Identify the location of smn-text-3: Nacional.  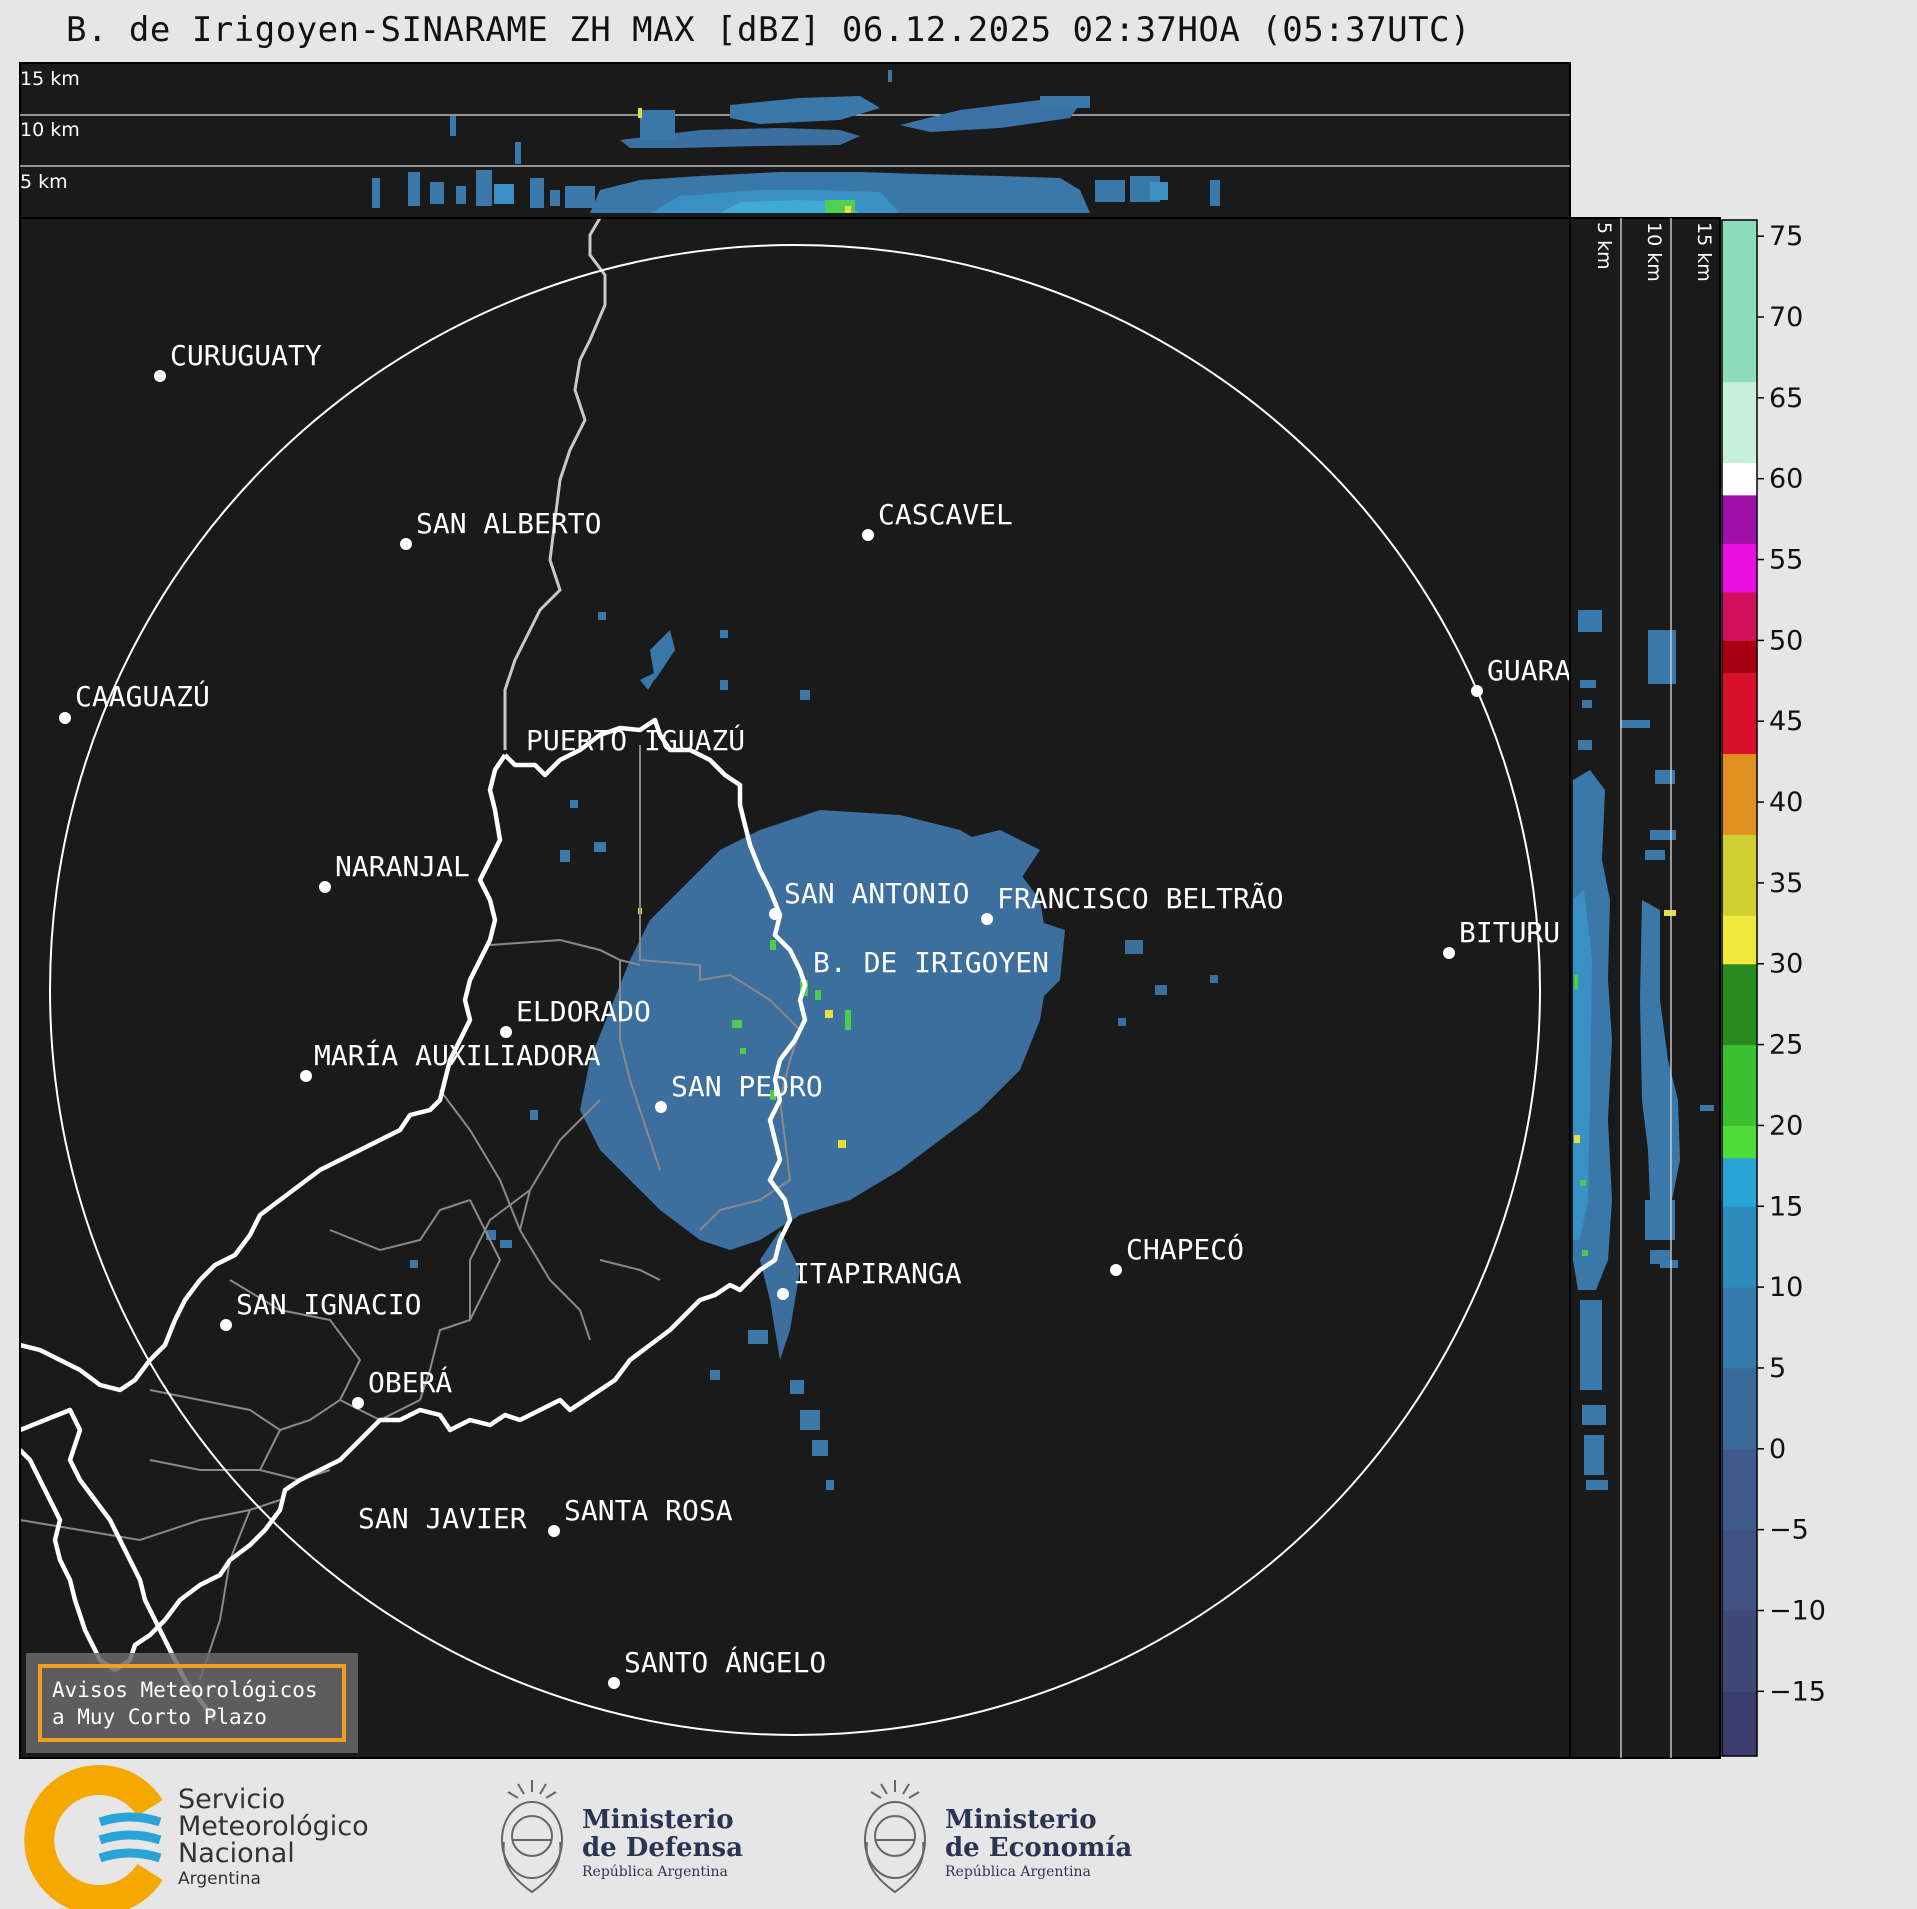
(236, 1853).